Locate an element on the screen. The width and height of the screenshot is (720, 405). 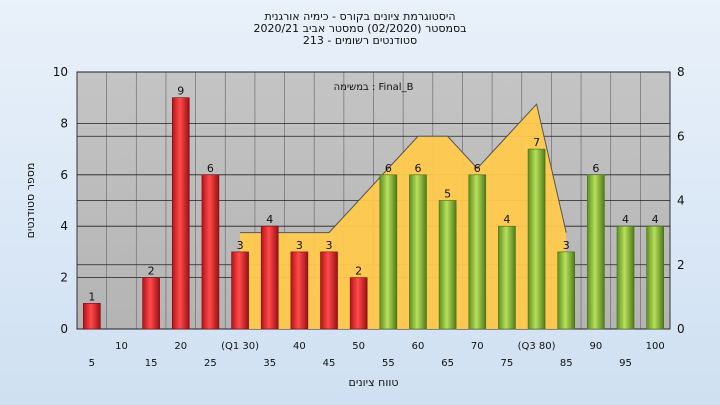
x-axis-title: טווח ציונים is located at coordinates (374, 382).